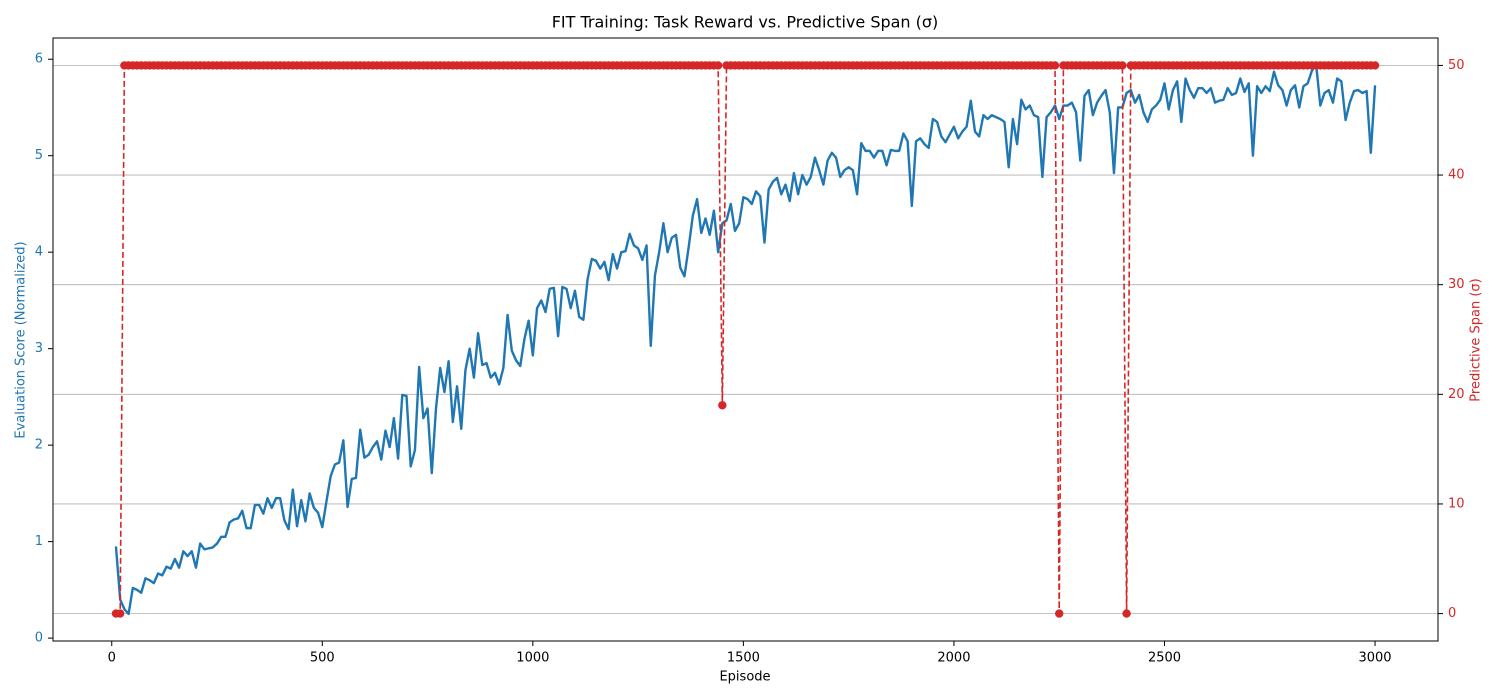 This screenshot has height=700, width=1500. What do you see at coordinates (532, 658) in the screenshot?
I see `x-tick-label: 1000` at bounding box center [532, 658].